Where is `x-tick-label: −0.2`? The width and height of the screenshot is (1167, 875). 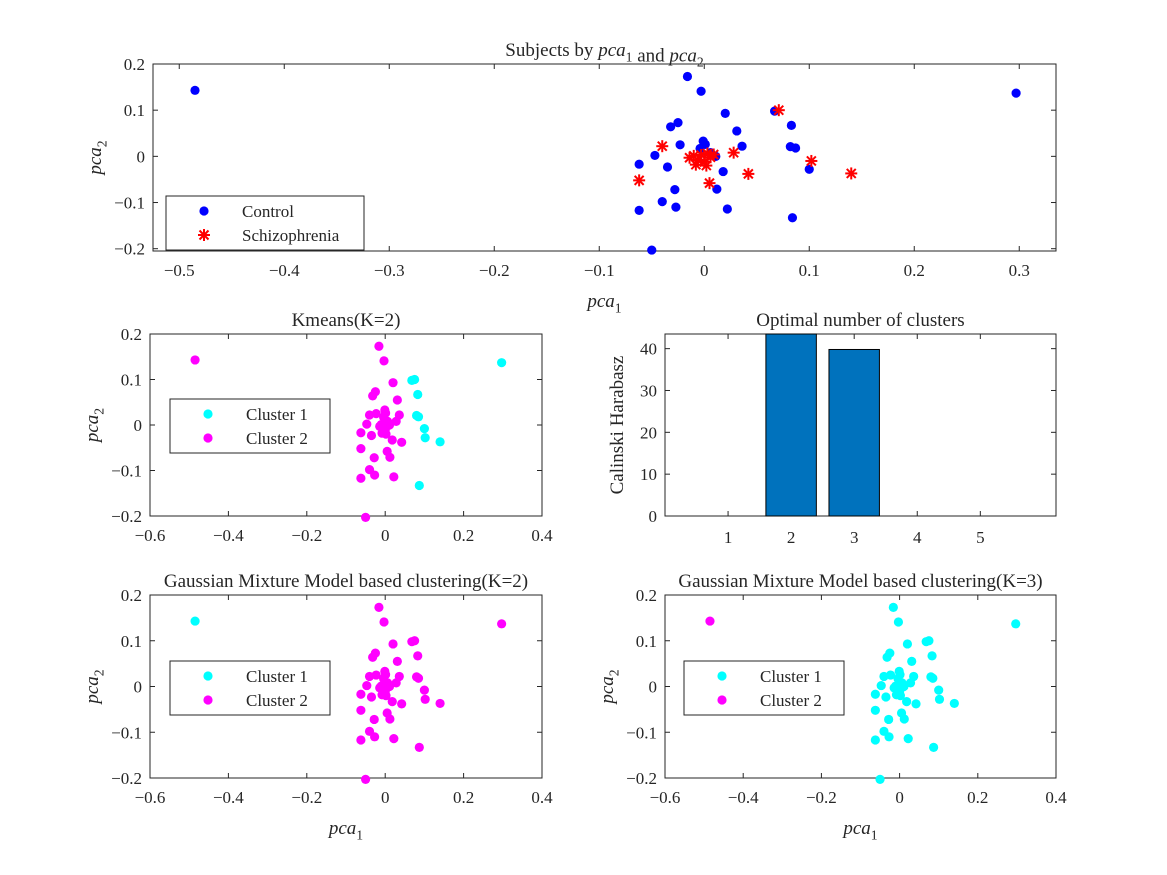 x-tick-label: −0.2 is located at coordinates (494, 270).